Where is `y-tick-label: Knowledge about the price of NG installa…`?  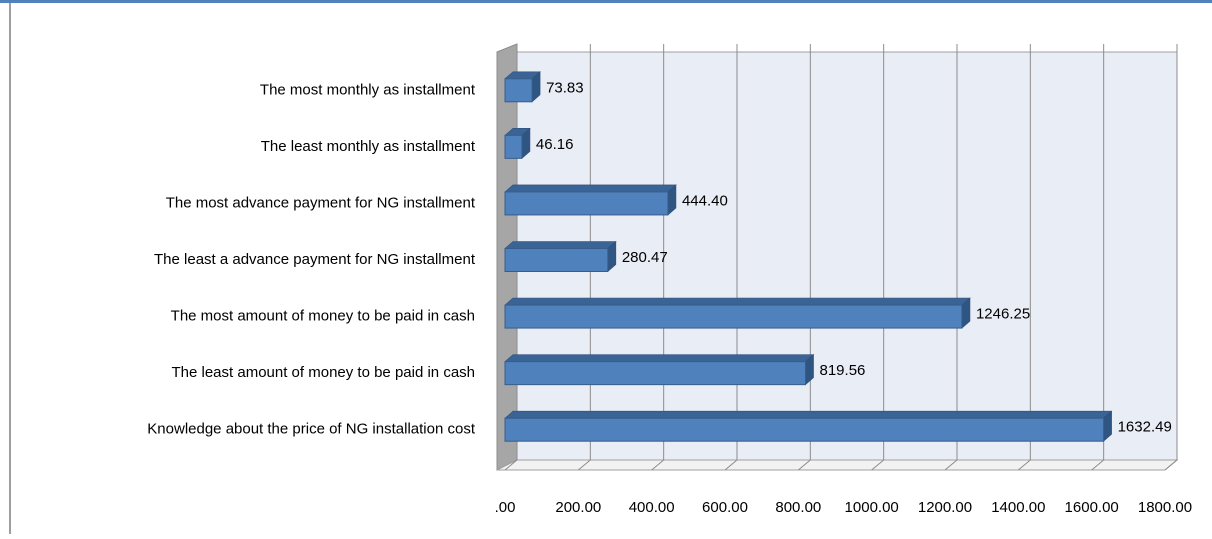
y-tick-label: Knowledge about the price of NG installa… is located at coordinates (311, 429).